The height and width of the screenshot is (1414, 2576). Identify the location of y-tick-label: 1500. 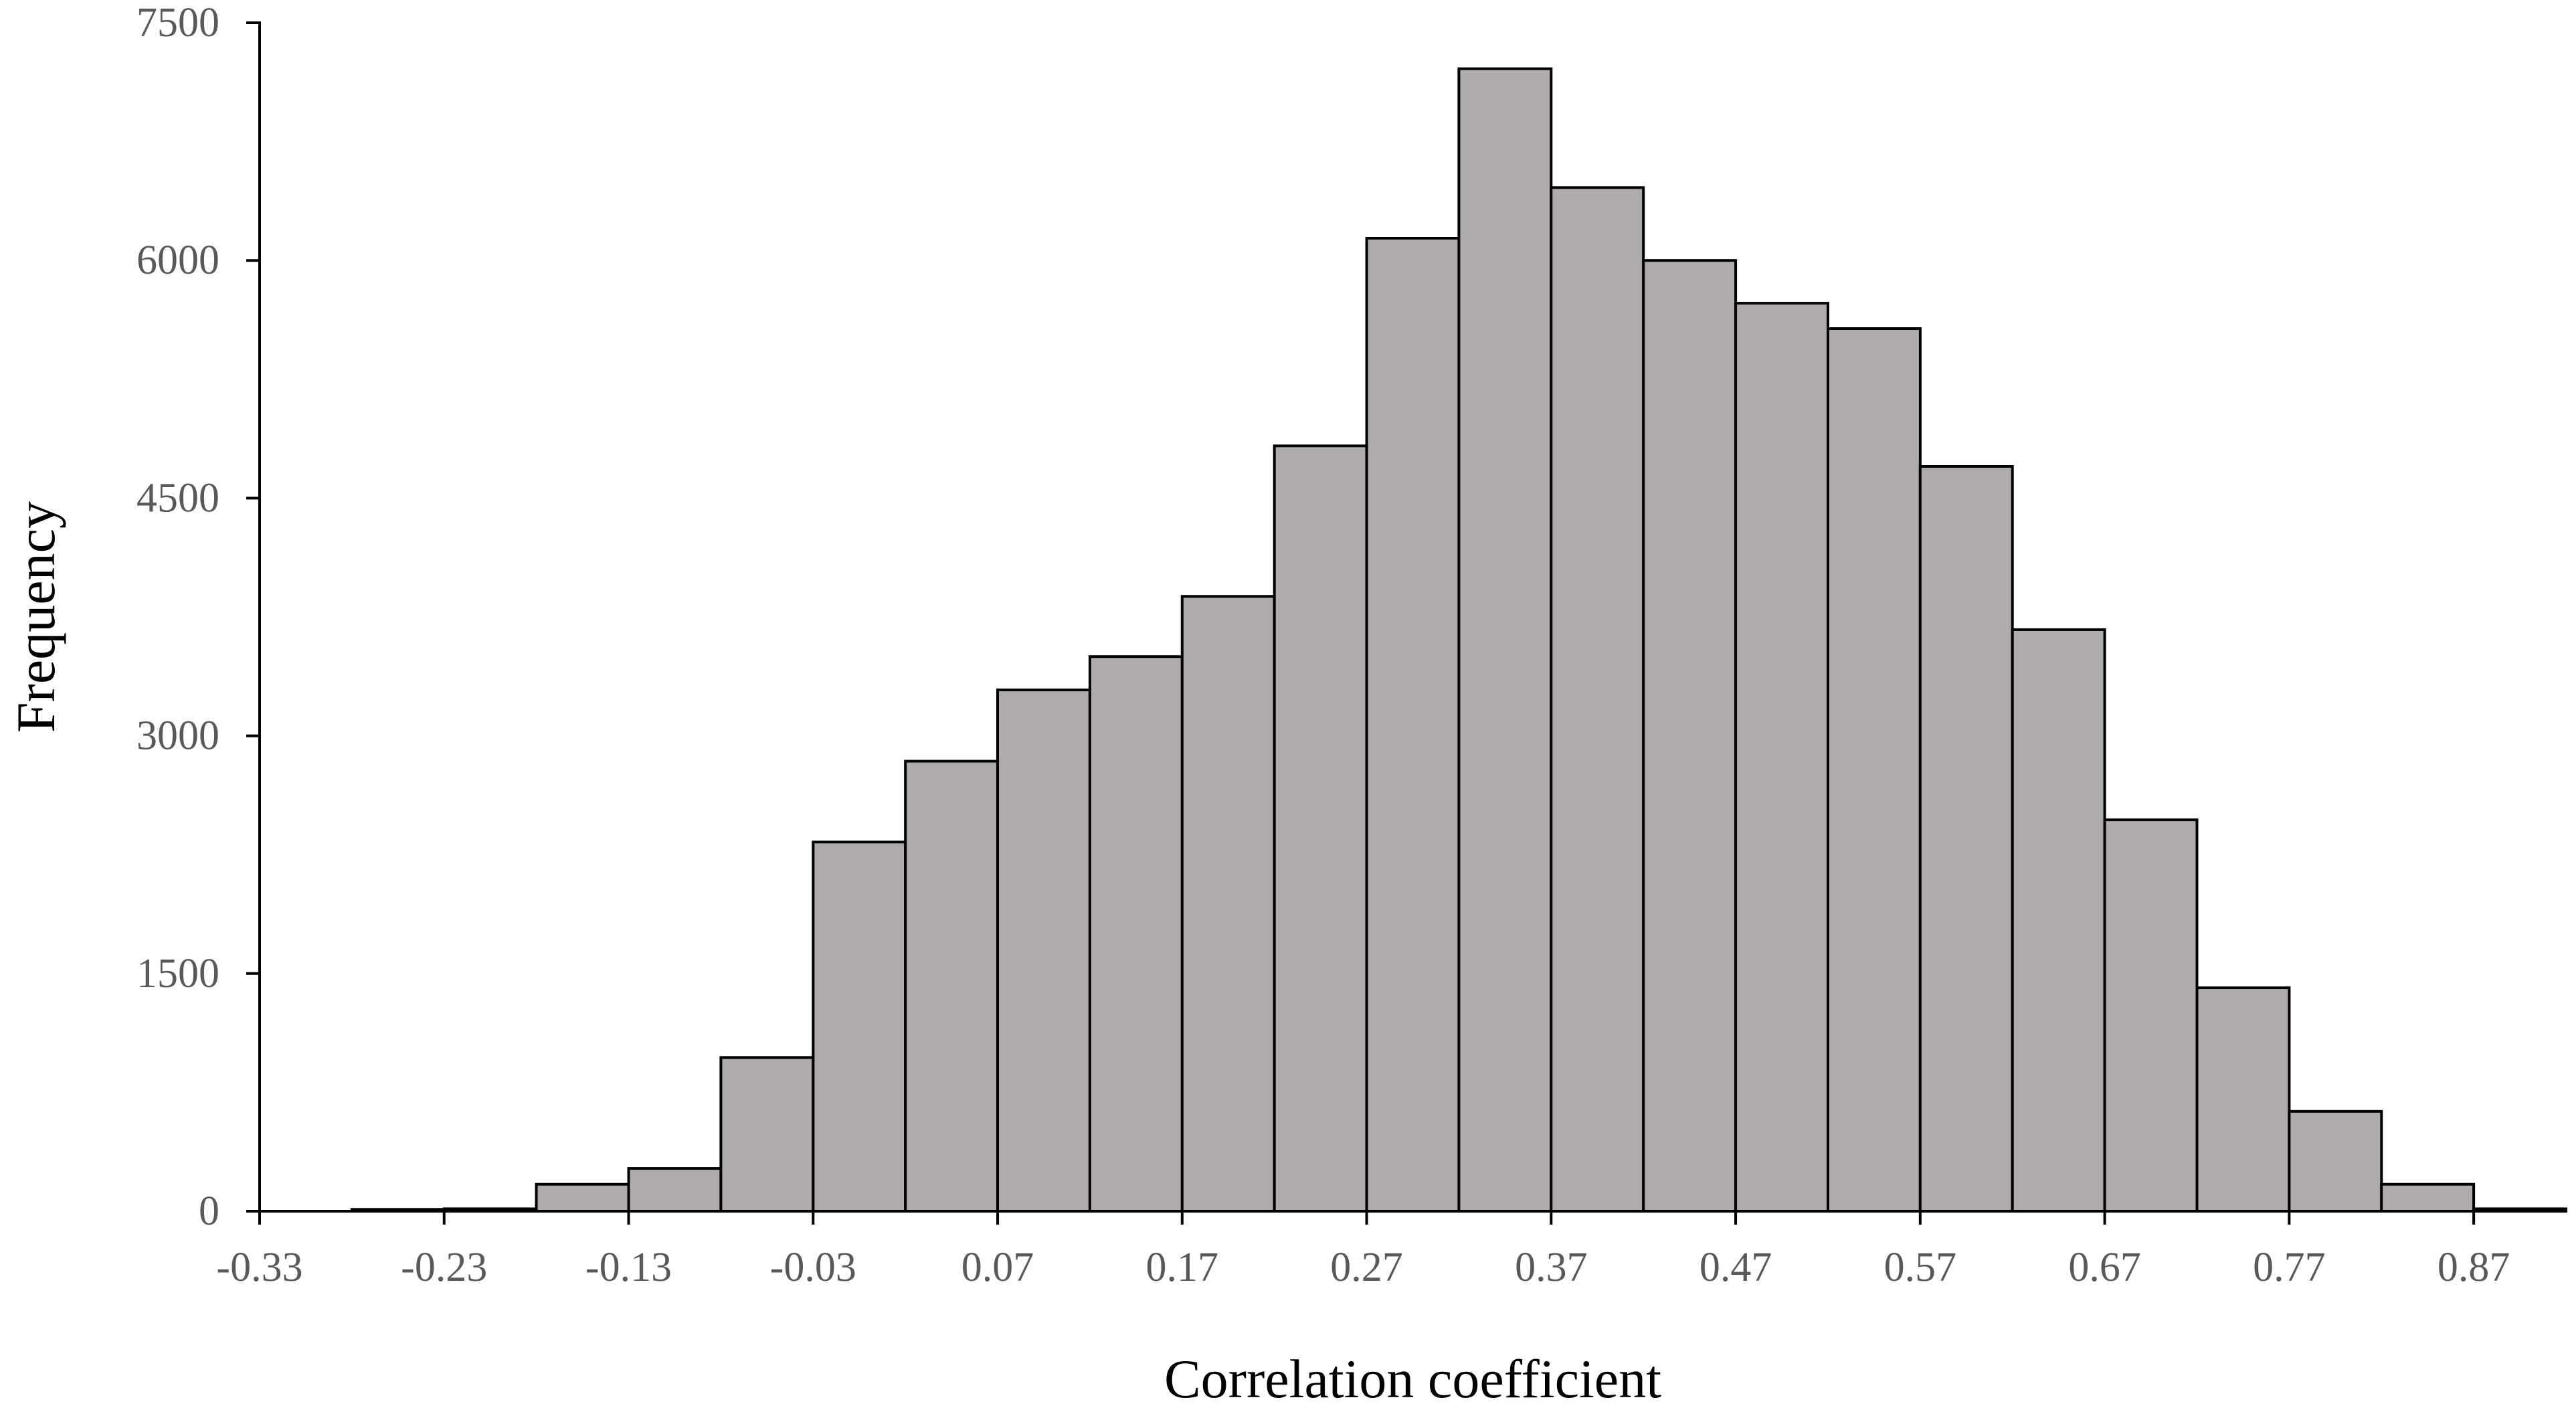
(178, 973).